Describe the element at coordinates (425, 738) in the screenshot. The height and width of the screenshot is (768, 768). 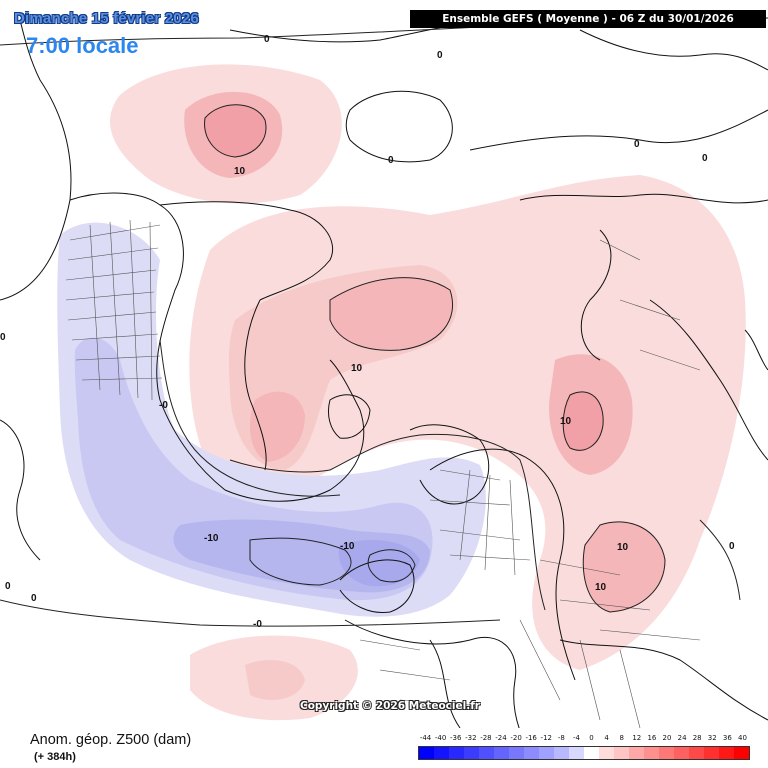
I see `legend-tick-label: -44` at that location.